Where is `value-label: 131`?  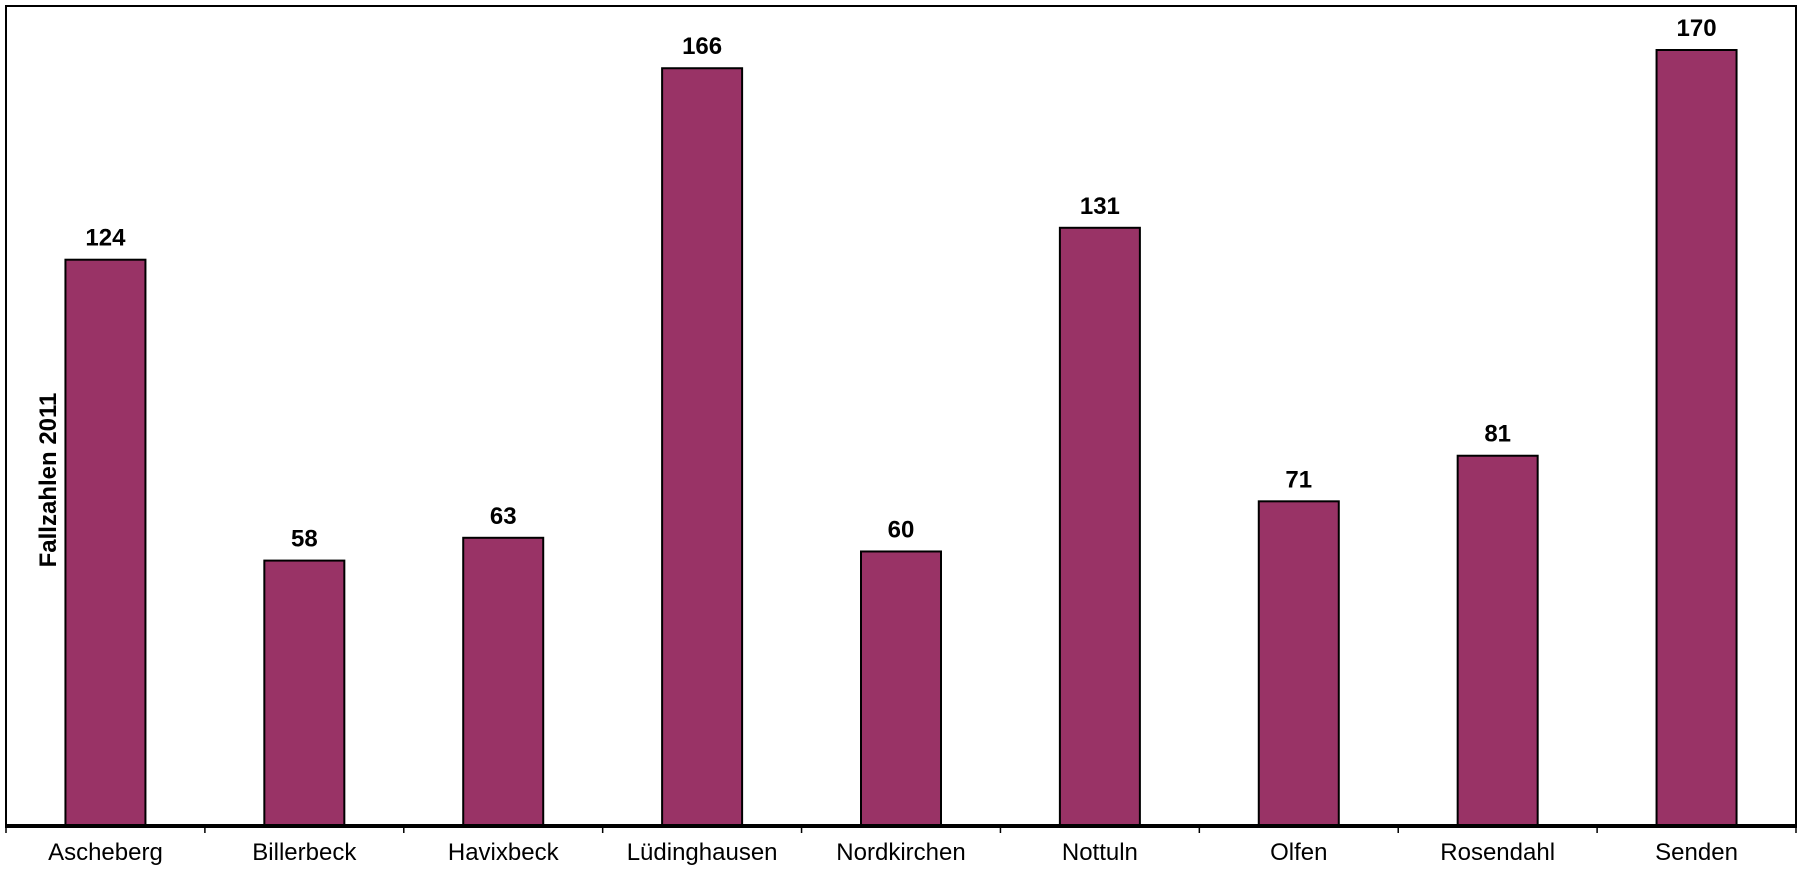
value-label: 131 is located at coordinates (1100, 206).